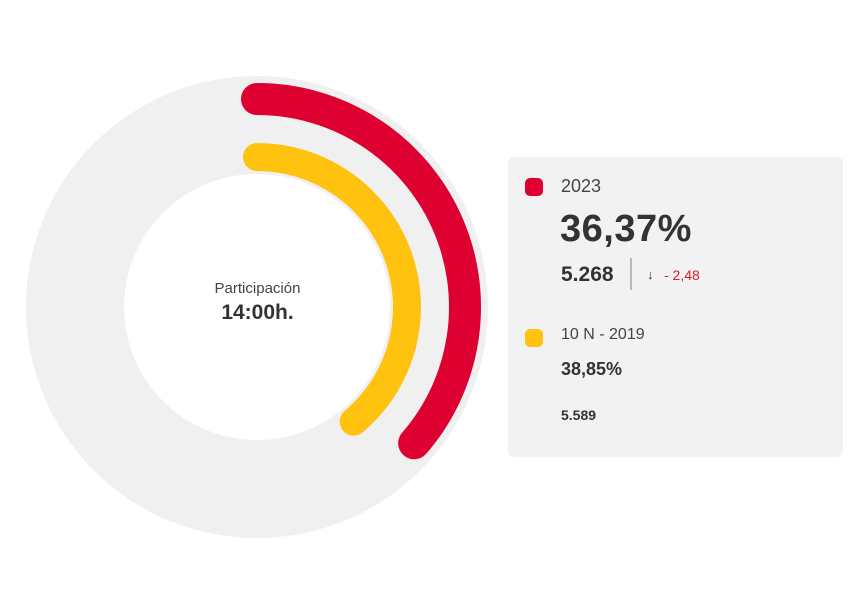  I want to click on legend-swatch-2019, so click(534, 338).